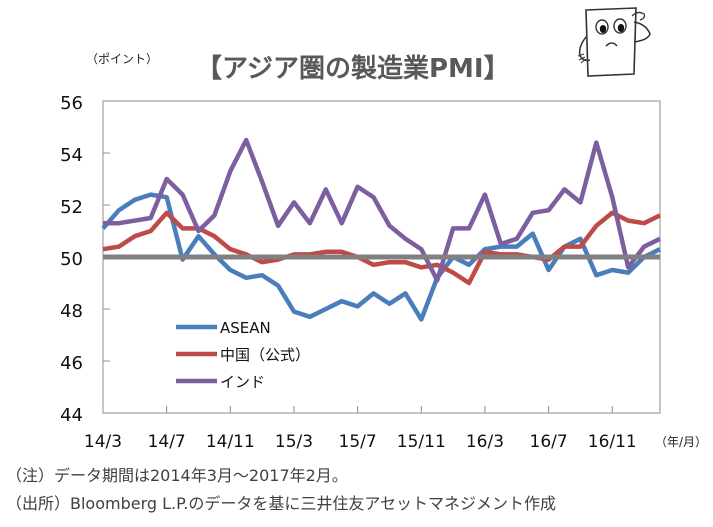 Image resolution: width=713 pixels, height=527 pixels. I want to click on worried-document-character-icon, so click(614, 42).